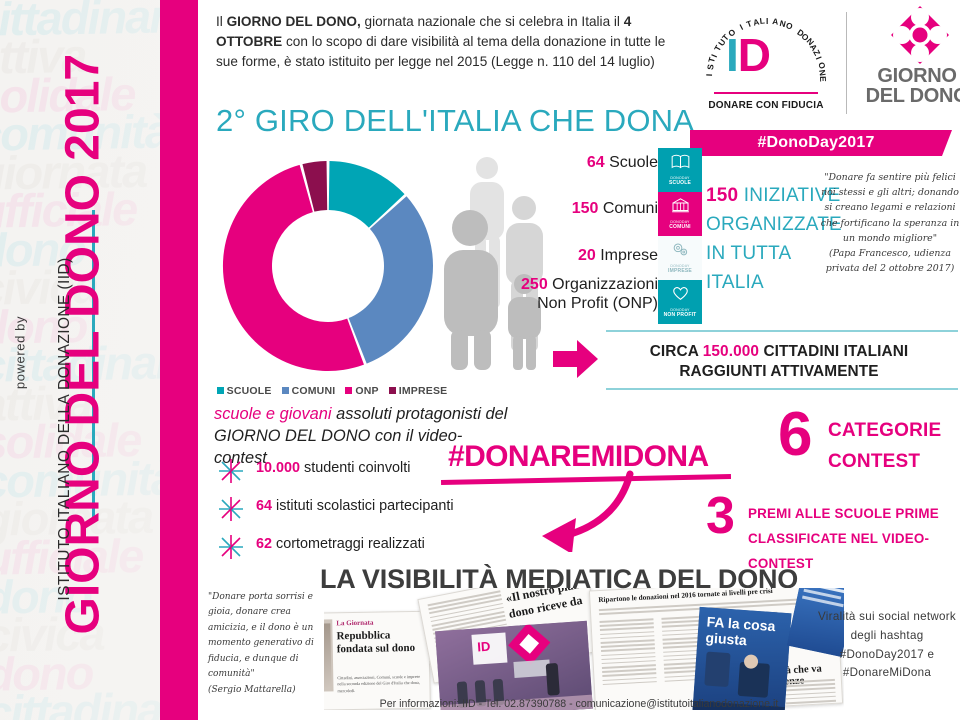 The image size is (960, 720). Describe the element at coordinates (585, 208) in the screenshot. I see `stat-comuni-number: 150` at that location.